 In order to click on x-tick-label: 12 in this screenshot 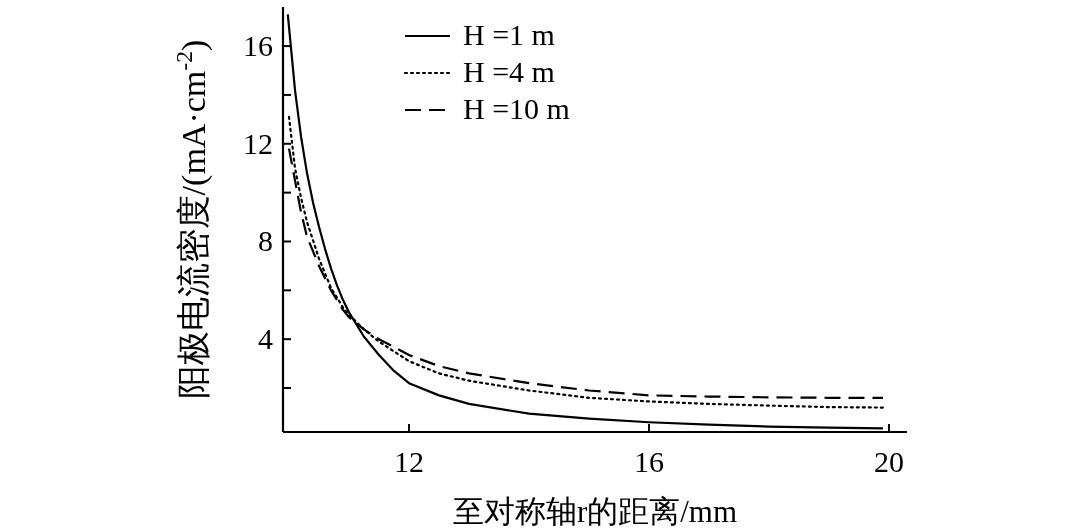, I will do `click(409, 461)`.